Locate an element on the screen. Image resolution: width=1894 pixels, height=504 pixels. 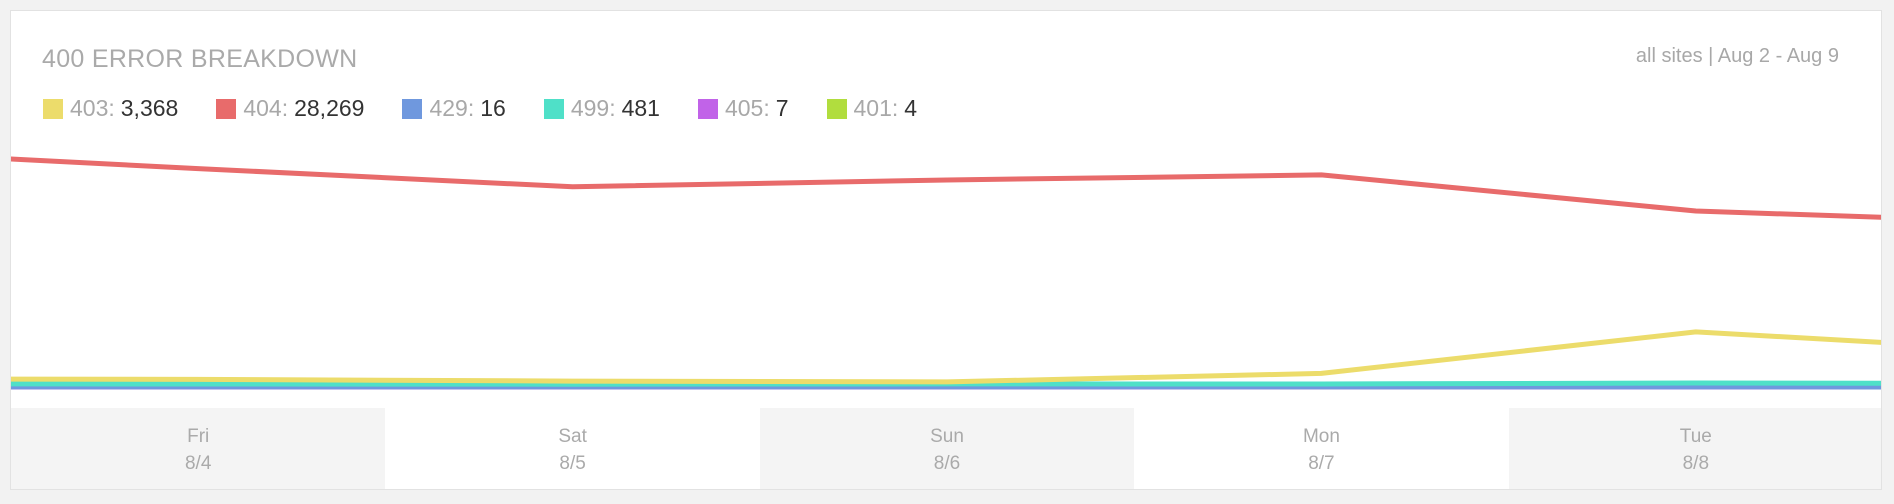
legend-item-405: 405: 7 is located at coordinates (743, 108).